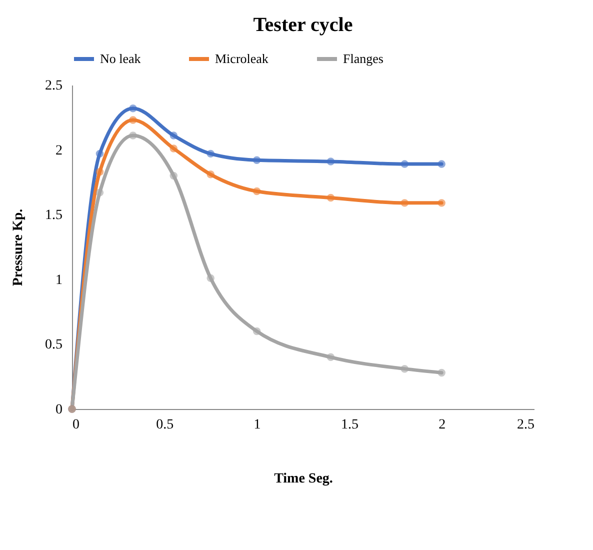 This screenshot has width=593, height=550. I want to click on x-tick-label: 2, so click(442, 425).